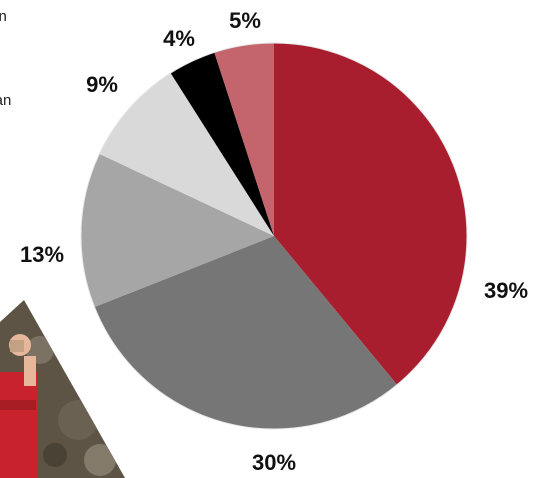 The height and width of the screenshot is (478, 546). I want to click on legend-item: merican, so click(6, 100).